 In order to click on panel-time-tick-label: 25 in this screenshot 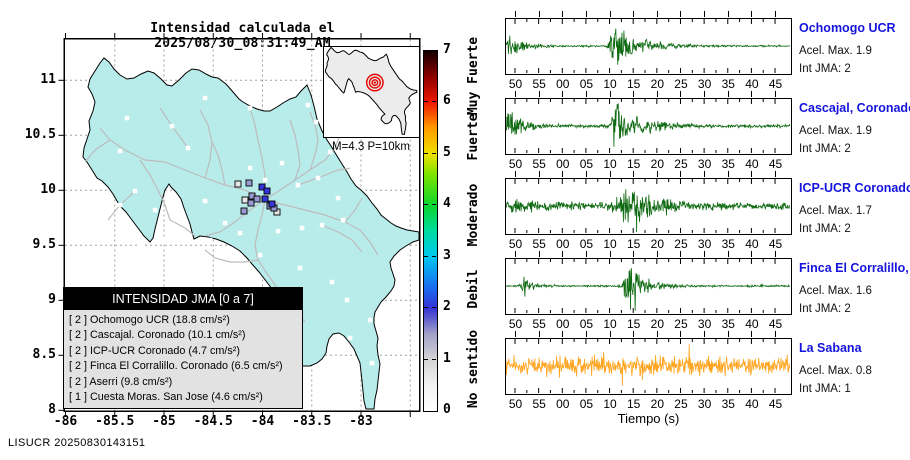, I will do `click(681, 164)`.